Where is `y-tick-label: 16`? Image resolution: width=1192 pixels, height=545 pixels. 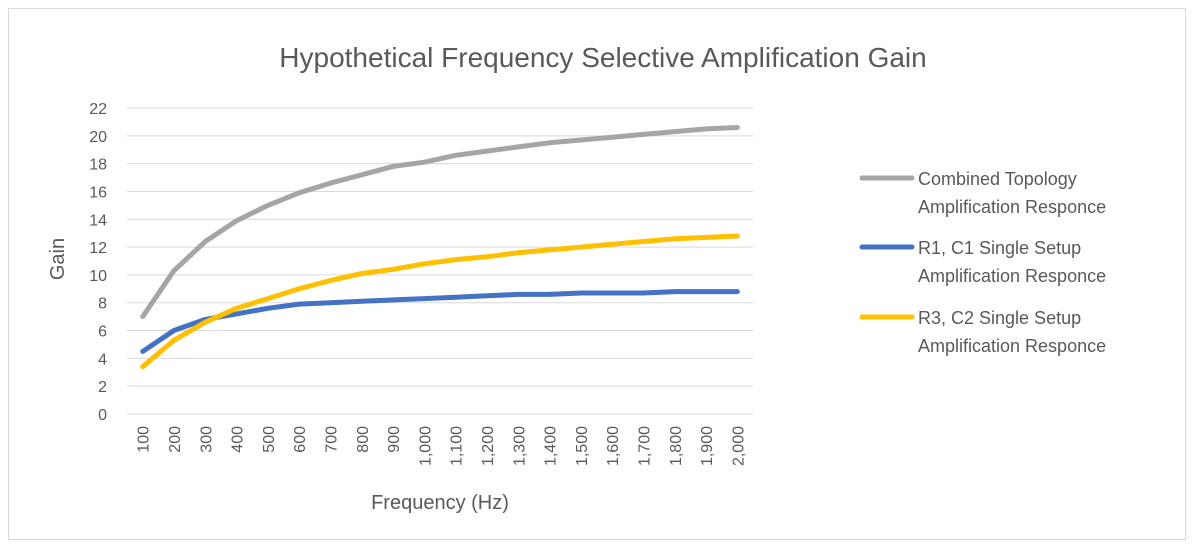 y-tick-label: 16 is located at coordinates (98, 192).